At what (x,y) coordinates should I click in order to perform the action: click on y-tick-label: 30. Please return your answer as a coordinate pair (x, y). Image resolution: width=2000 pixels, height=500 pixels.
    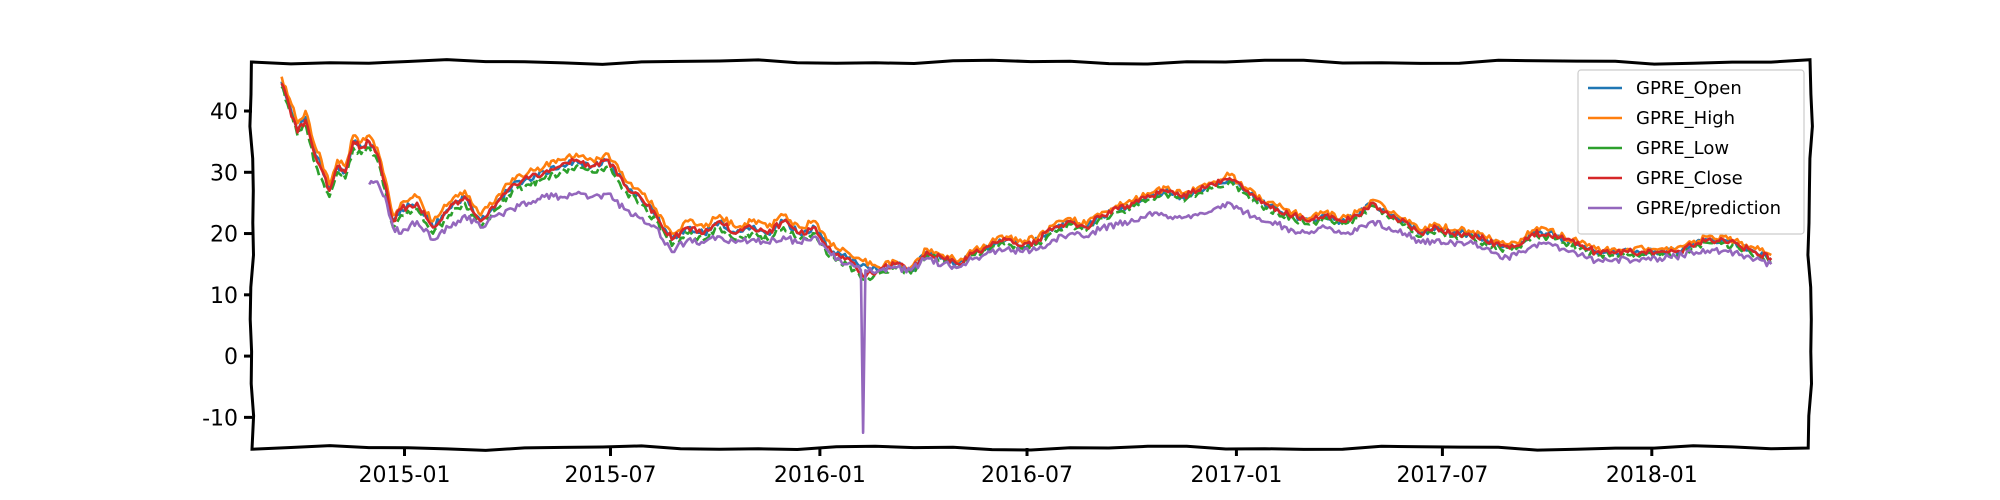
    Looking at the image, I should click on (224, 173).